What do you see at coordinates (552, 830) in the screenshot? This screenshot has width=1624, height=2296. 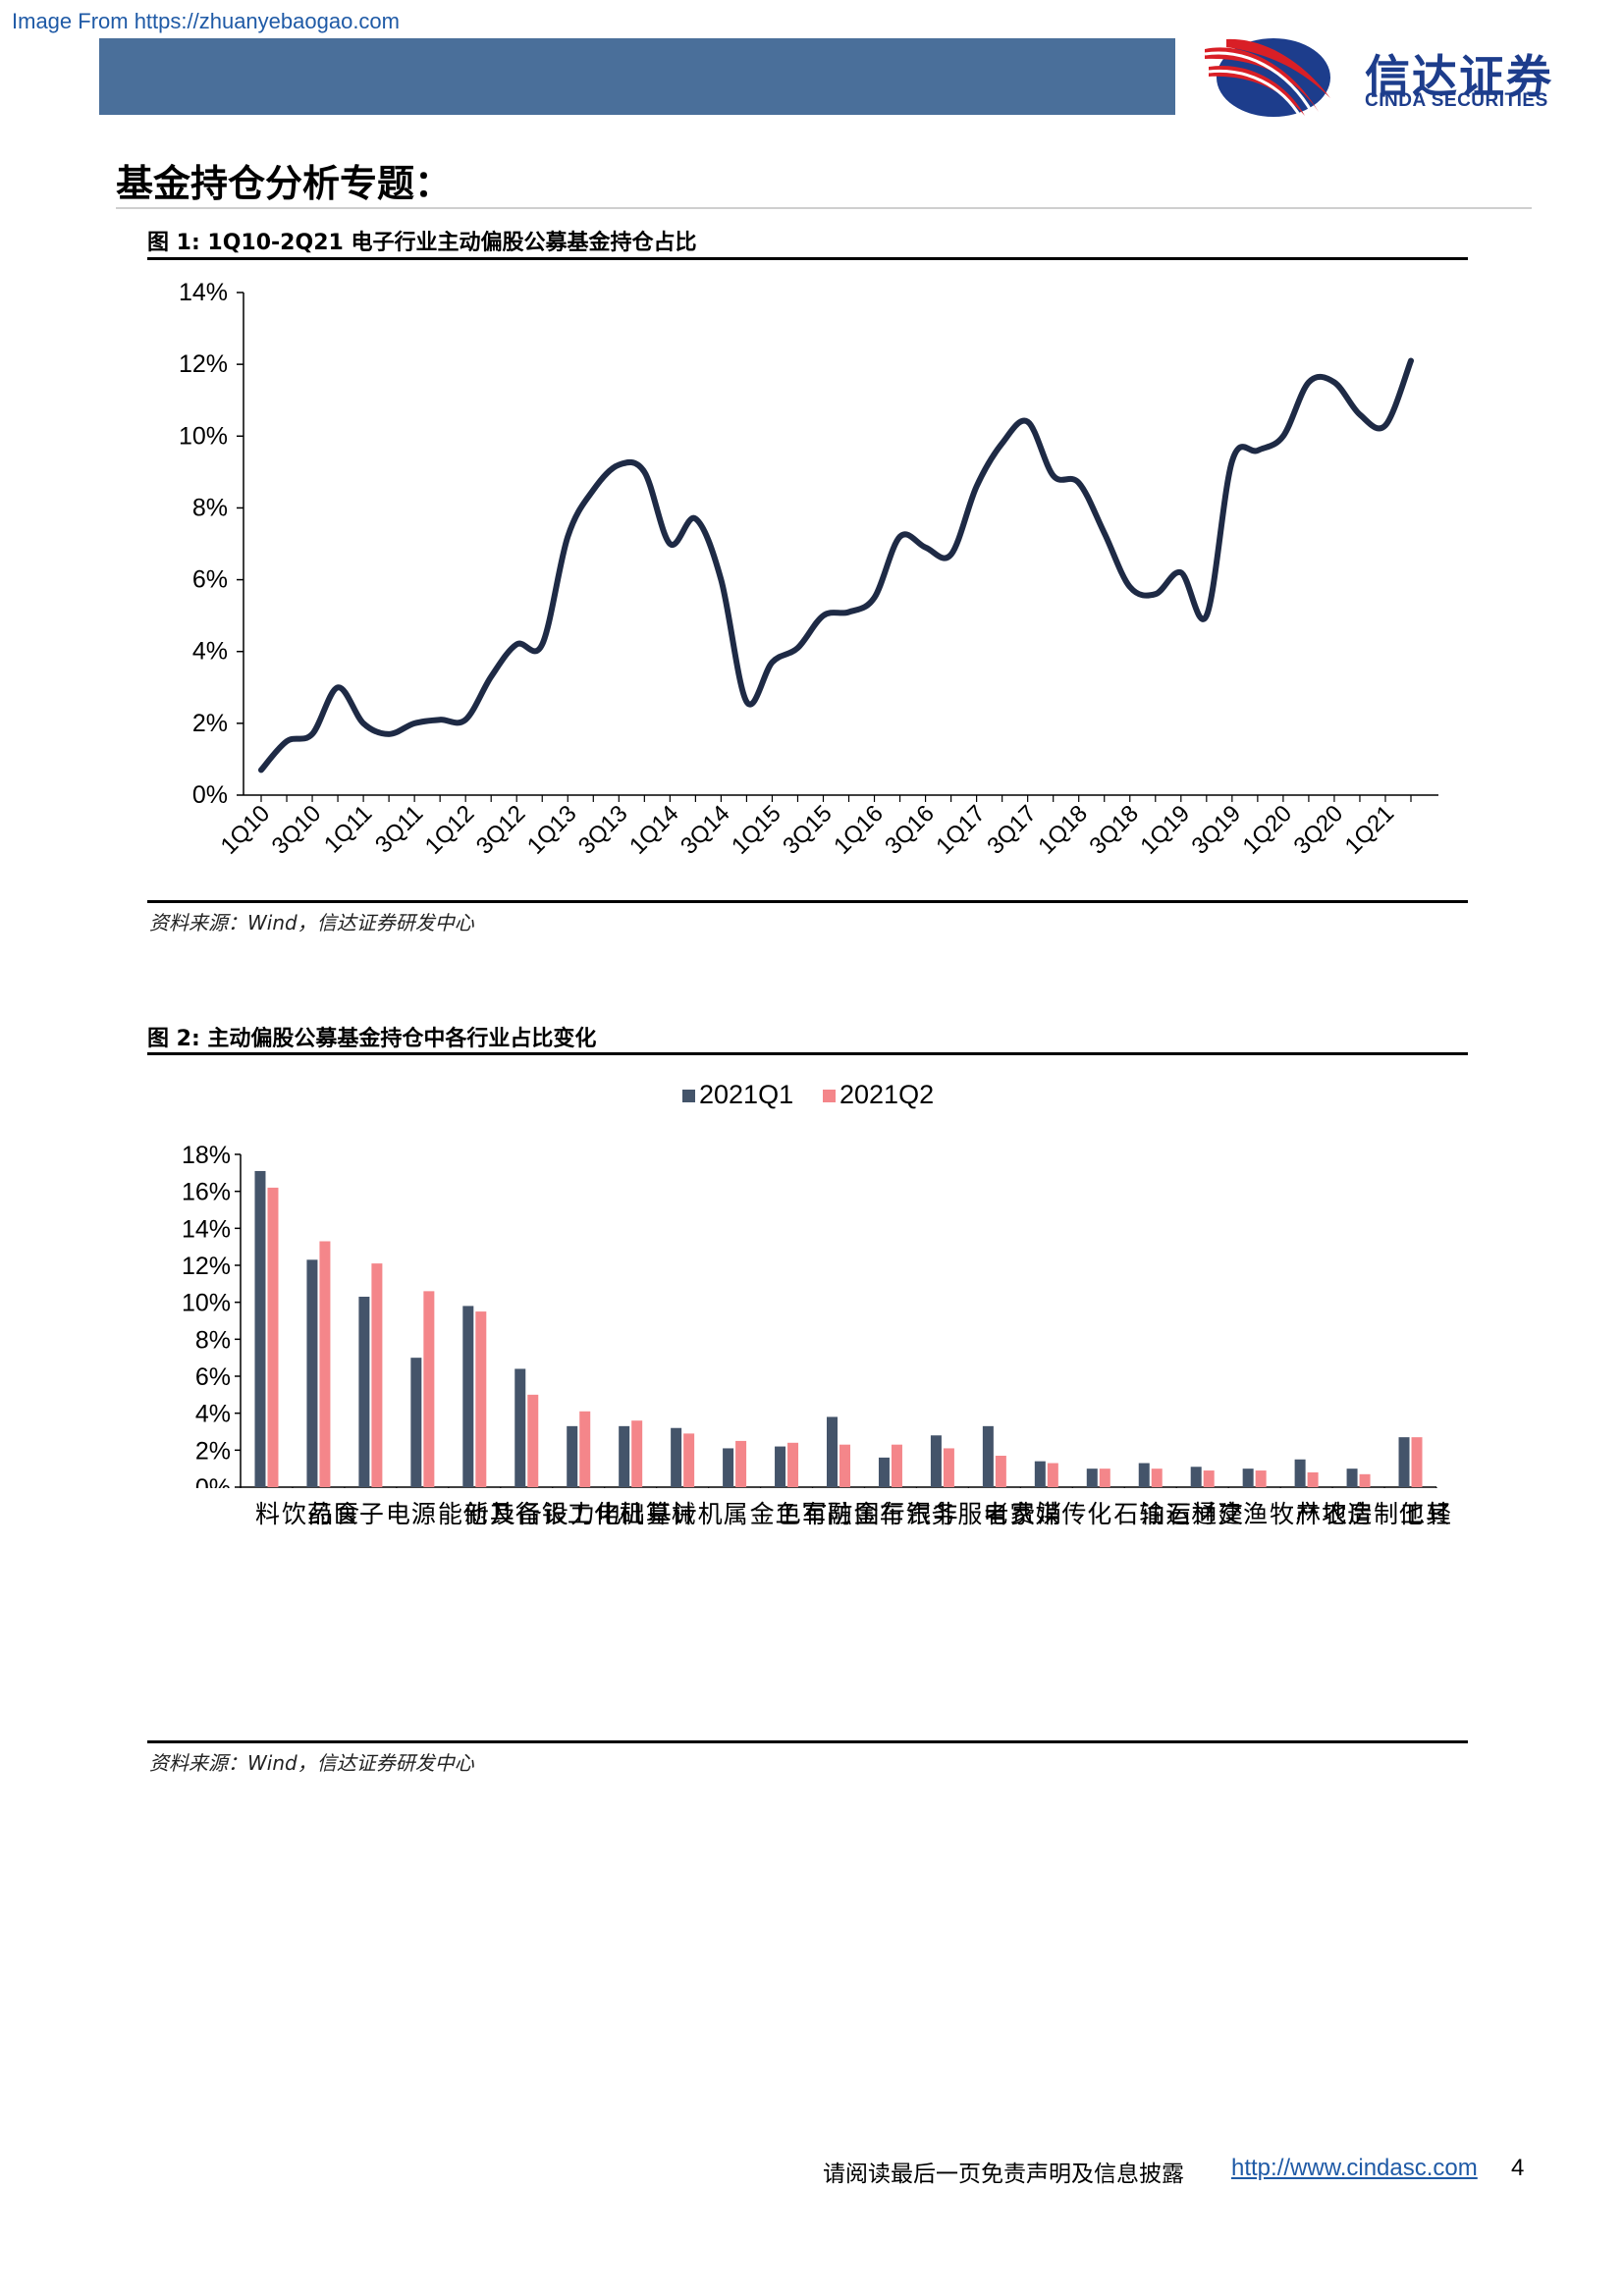 I see `x-tick-label: 1Q13` at bounding box center [552, 830].